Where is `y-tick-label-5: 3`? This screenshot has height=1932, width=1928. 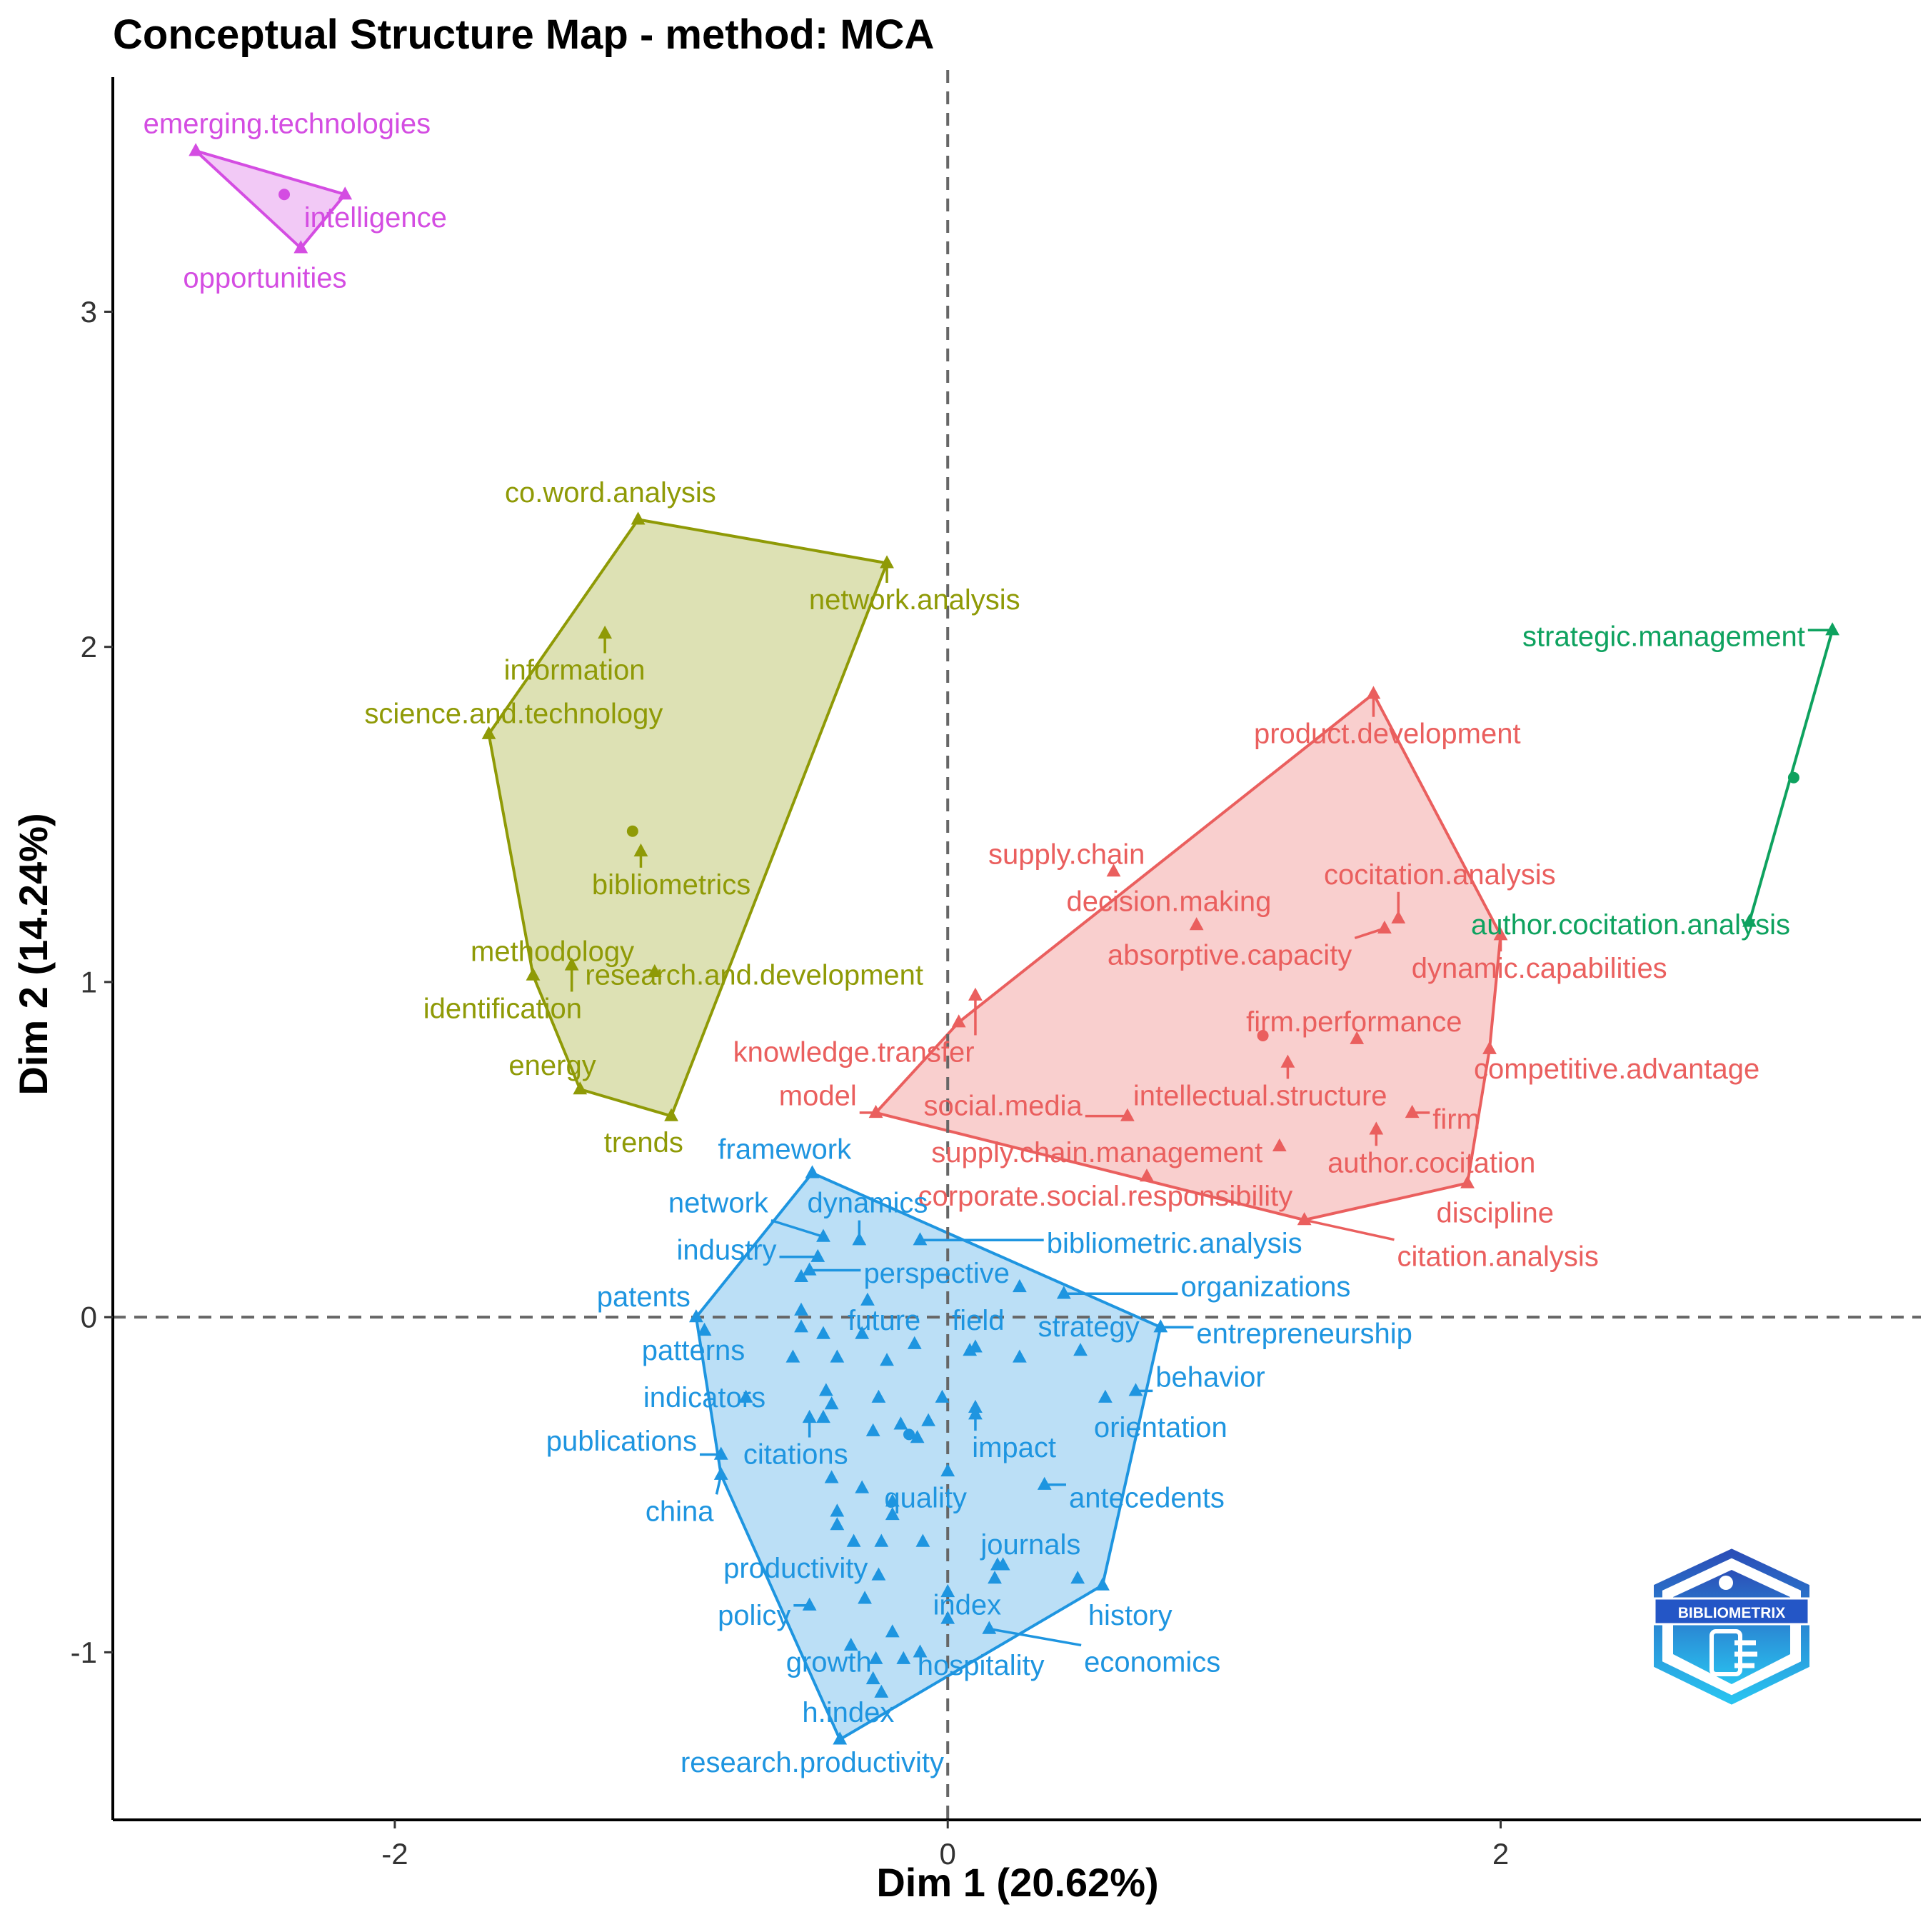
y-tick-label-5: 3 is located at coordinates (89, 312).